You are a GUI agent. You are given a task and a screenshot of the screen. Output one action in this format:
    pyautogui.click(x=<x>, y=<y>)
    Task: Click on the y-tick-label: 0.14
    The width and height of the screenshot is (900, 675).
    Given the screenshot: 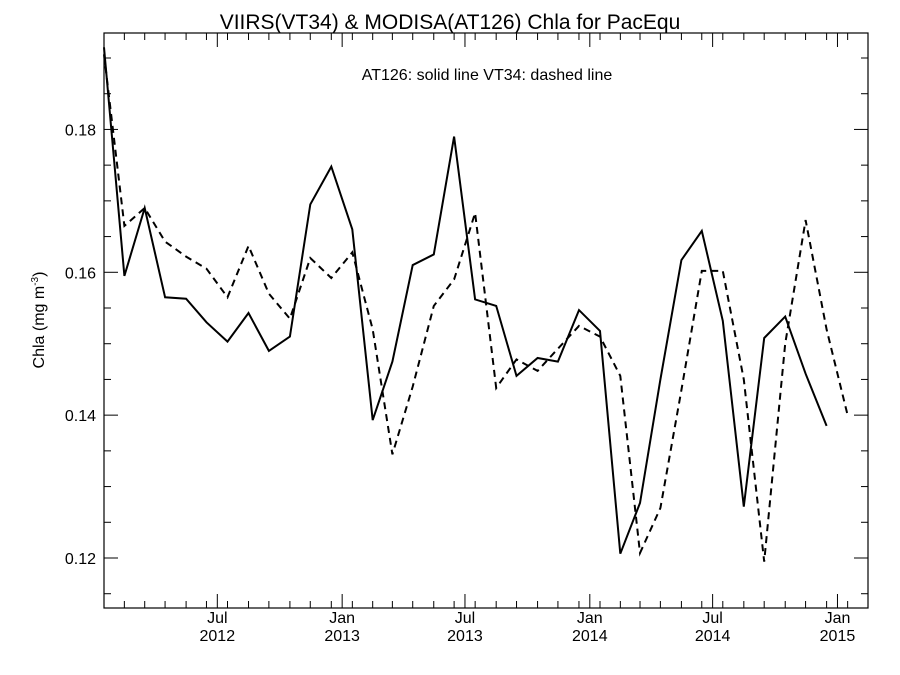 What is the action you would take?
    pyautogui.click(x=80, y=416)
    